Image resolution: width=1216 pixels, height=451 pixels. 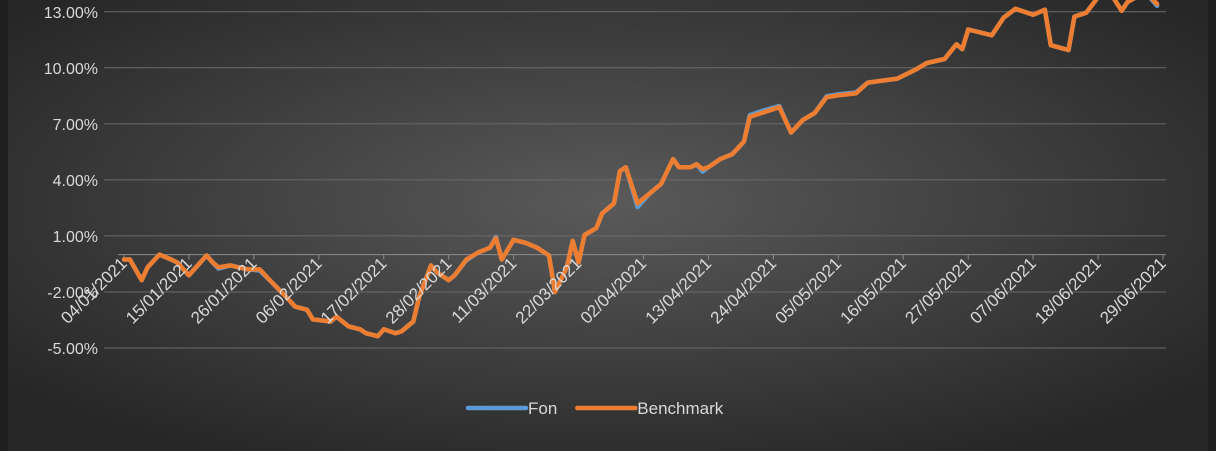 I want to click on legend-label: Benchmark, so click(x=680, y=408).